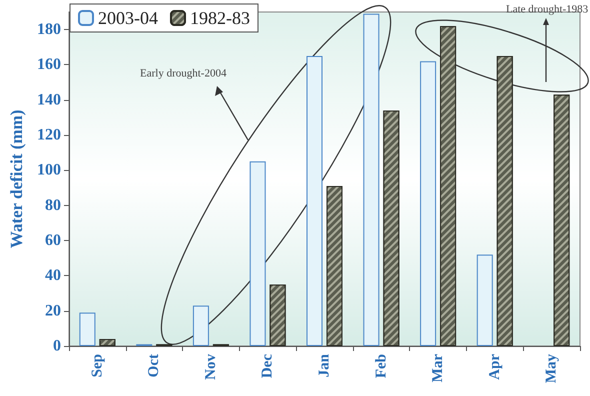 Image resolution: width=590 pixels, height=396 pixels. I want to click on x-tick-label: Mar, so click(438, 368).